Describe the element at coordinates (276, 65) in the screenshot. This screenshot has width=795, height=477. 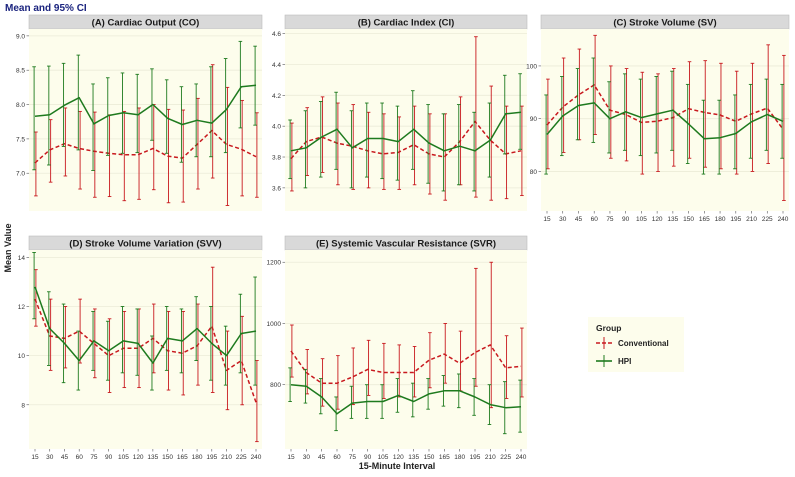
I see `y-tick-label: 4.4` at that location.